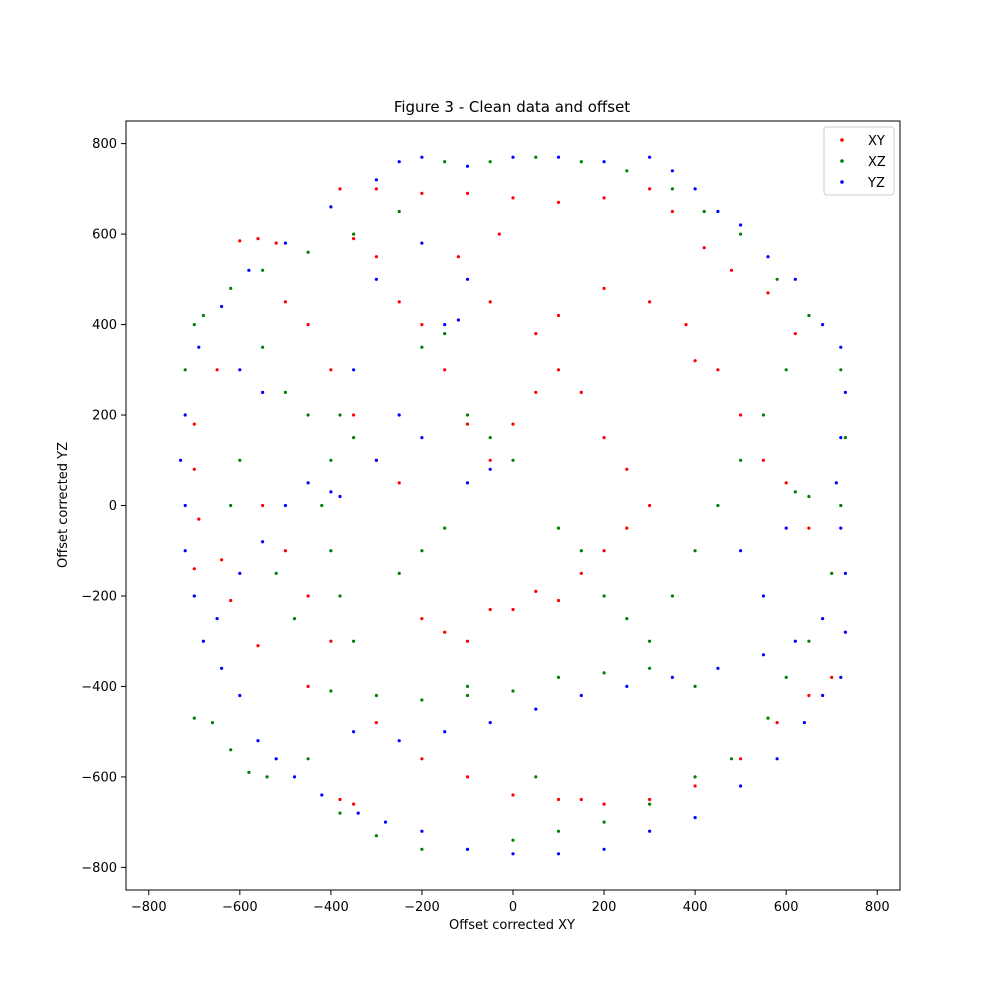  What do you see at coordinates (842, 161) in the screenshot?
I see `legend-marker-xz` at bounding box center [842, 161].